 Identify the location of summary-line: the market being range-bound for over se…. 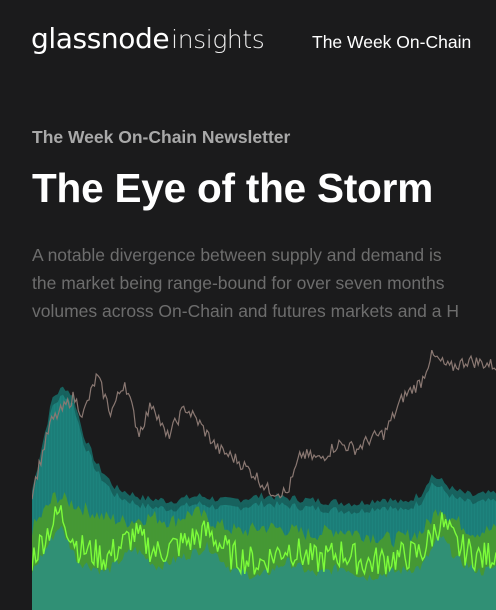
(238, 283).